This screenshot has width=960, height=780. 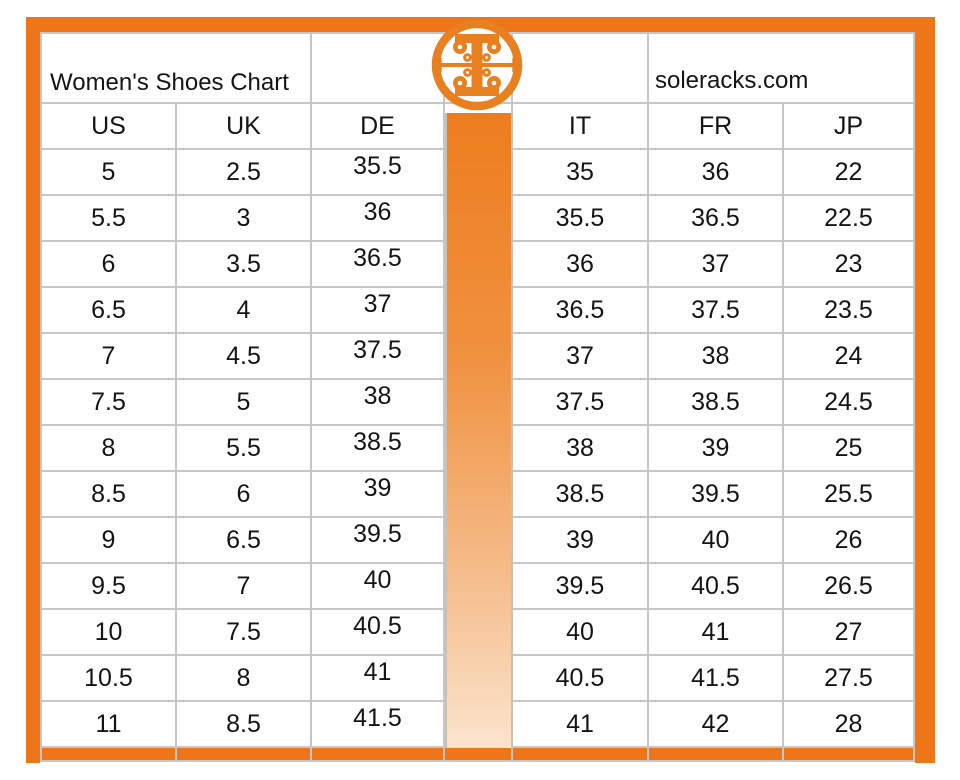 I want to click on title-row-empty-cell-it, so click(x=581, y=69).